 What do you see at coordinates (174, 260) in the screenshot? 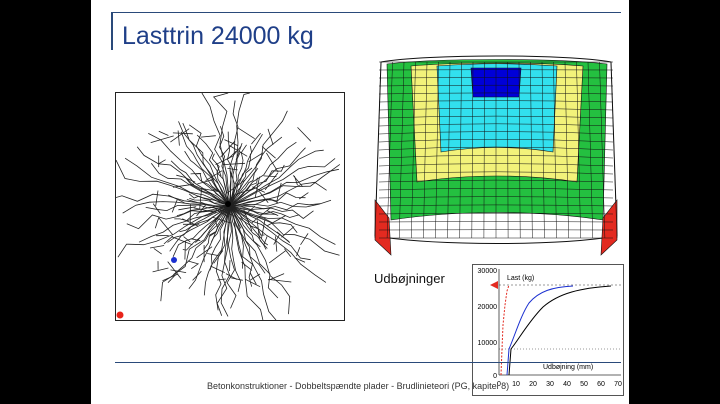
I see `marker-mid-dot` at bounding box center [174, 260].